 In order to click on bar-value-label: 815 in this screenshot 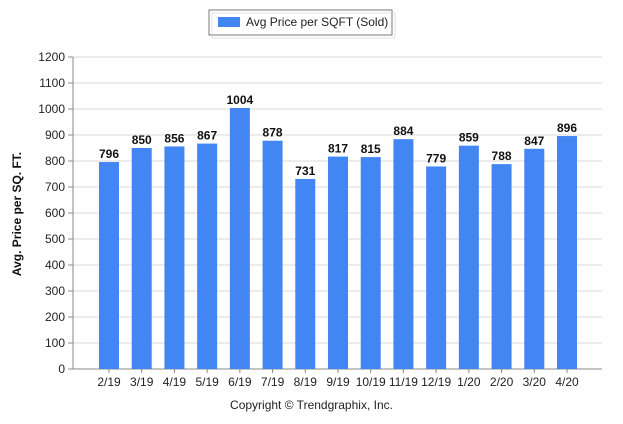, I will do `click(371, 149)`.